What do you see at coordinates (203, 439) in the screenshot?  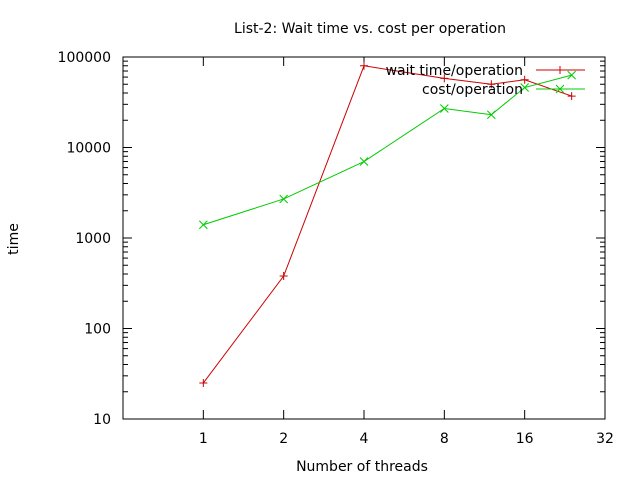 I see `x-tick-label: 1` at bounding box center [203, 439].